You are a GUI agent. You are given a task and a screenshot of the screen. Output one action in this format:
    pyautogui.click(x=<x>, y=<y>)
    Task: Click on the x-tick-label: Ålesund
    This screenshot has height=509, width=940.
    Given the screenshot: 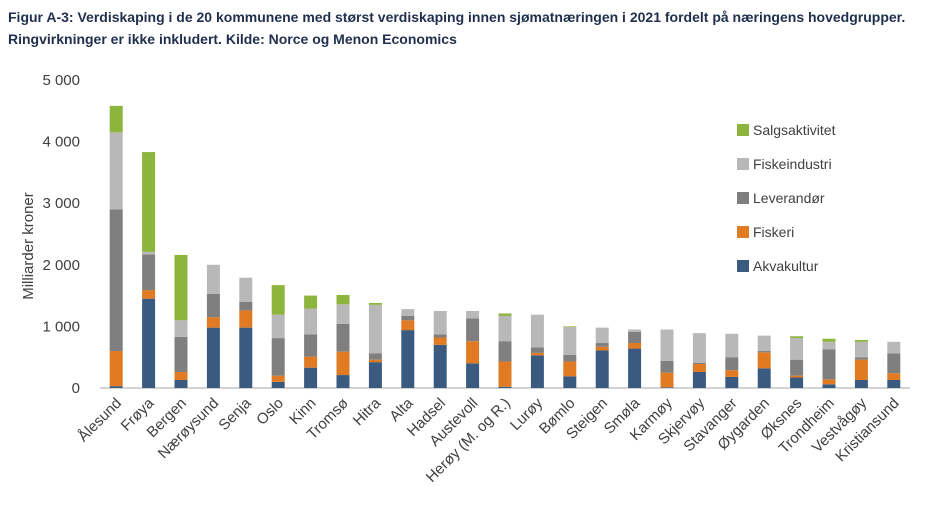 What is the action you would take?
    pyautogui.click(x=100, y=420)
    